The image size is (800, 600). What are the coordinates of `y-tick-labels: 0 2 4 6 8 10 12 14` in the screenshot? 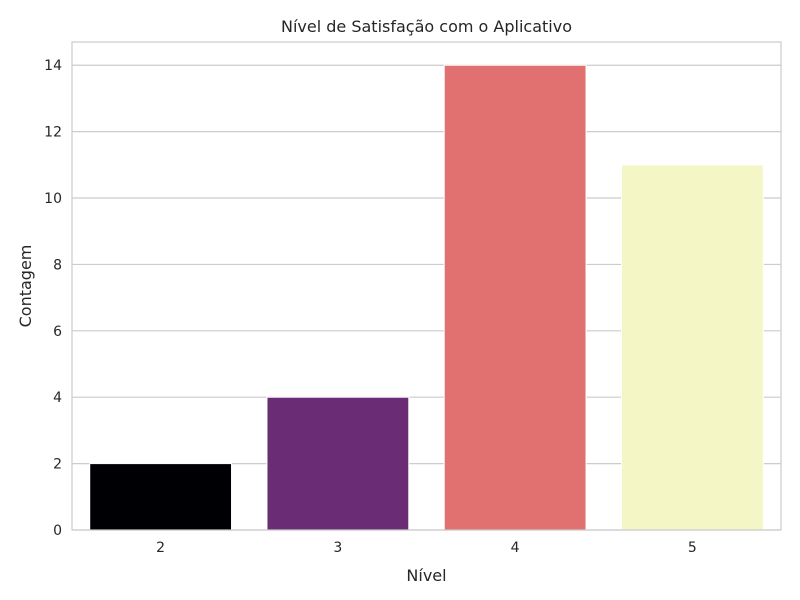 It's located at (53, 298).